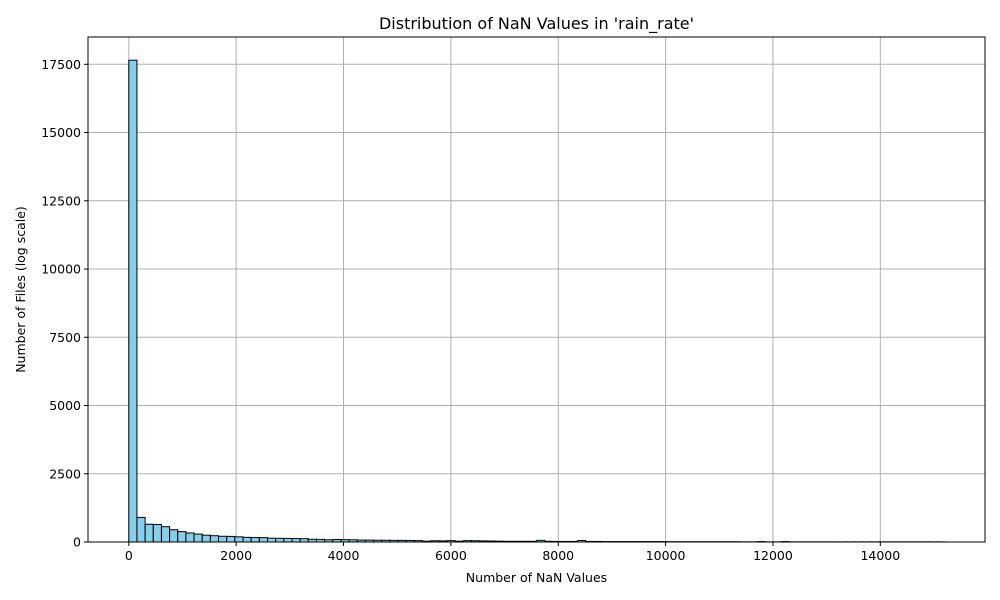  I want to click on x-tick-label: 0, so click(129, 555).